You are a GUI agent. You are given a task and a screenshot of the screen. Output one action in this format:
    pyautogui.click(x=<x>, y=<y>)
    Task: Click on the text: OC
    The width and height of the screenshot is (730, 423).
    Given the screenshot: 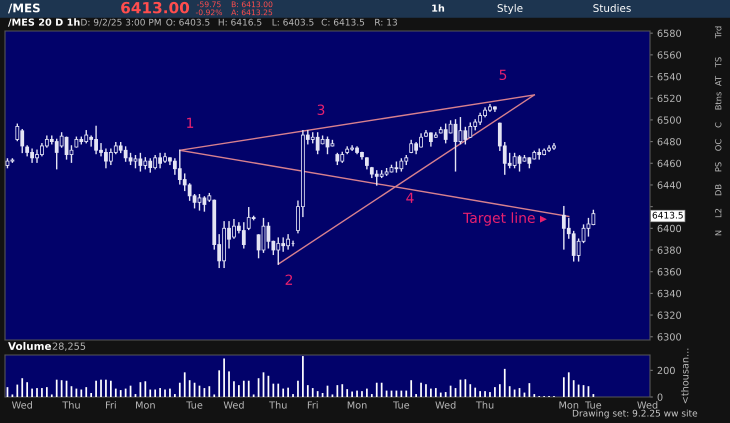 What is the action you would take?
    pyautogui.click(x=718, y=145)
    